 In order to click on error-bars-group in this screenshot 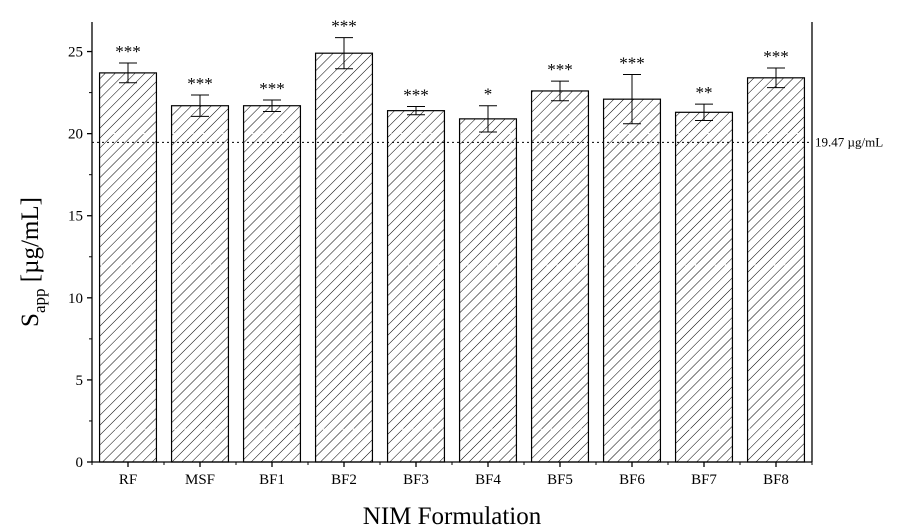, I will do `click(452, 85)`.